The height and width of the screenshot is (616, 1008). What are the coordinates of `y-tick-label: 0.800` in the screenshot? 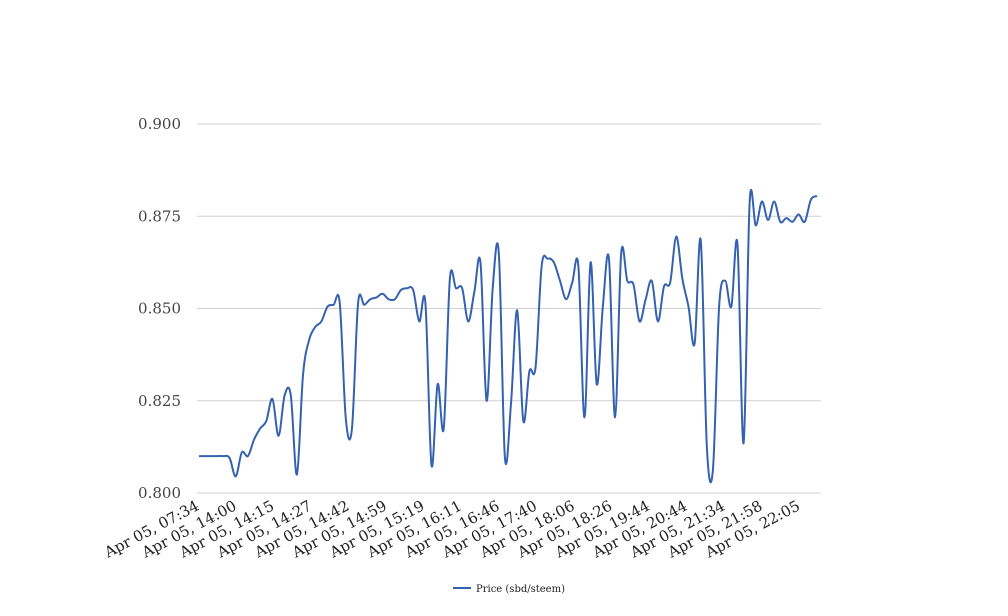 It's located at (159, 493).